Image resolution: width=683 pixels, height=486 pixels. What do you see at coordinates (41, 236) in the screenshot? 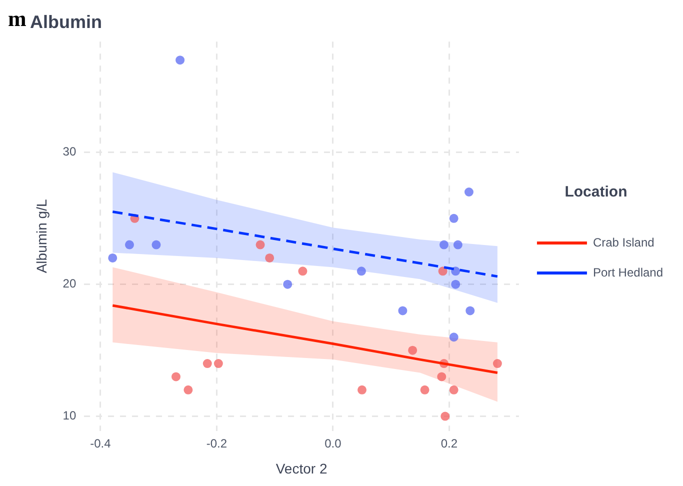
I see `y-axis-title: Albumin g/L` at bounding box center [41, 236].